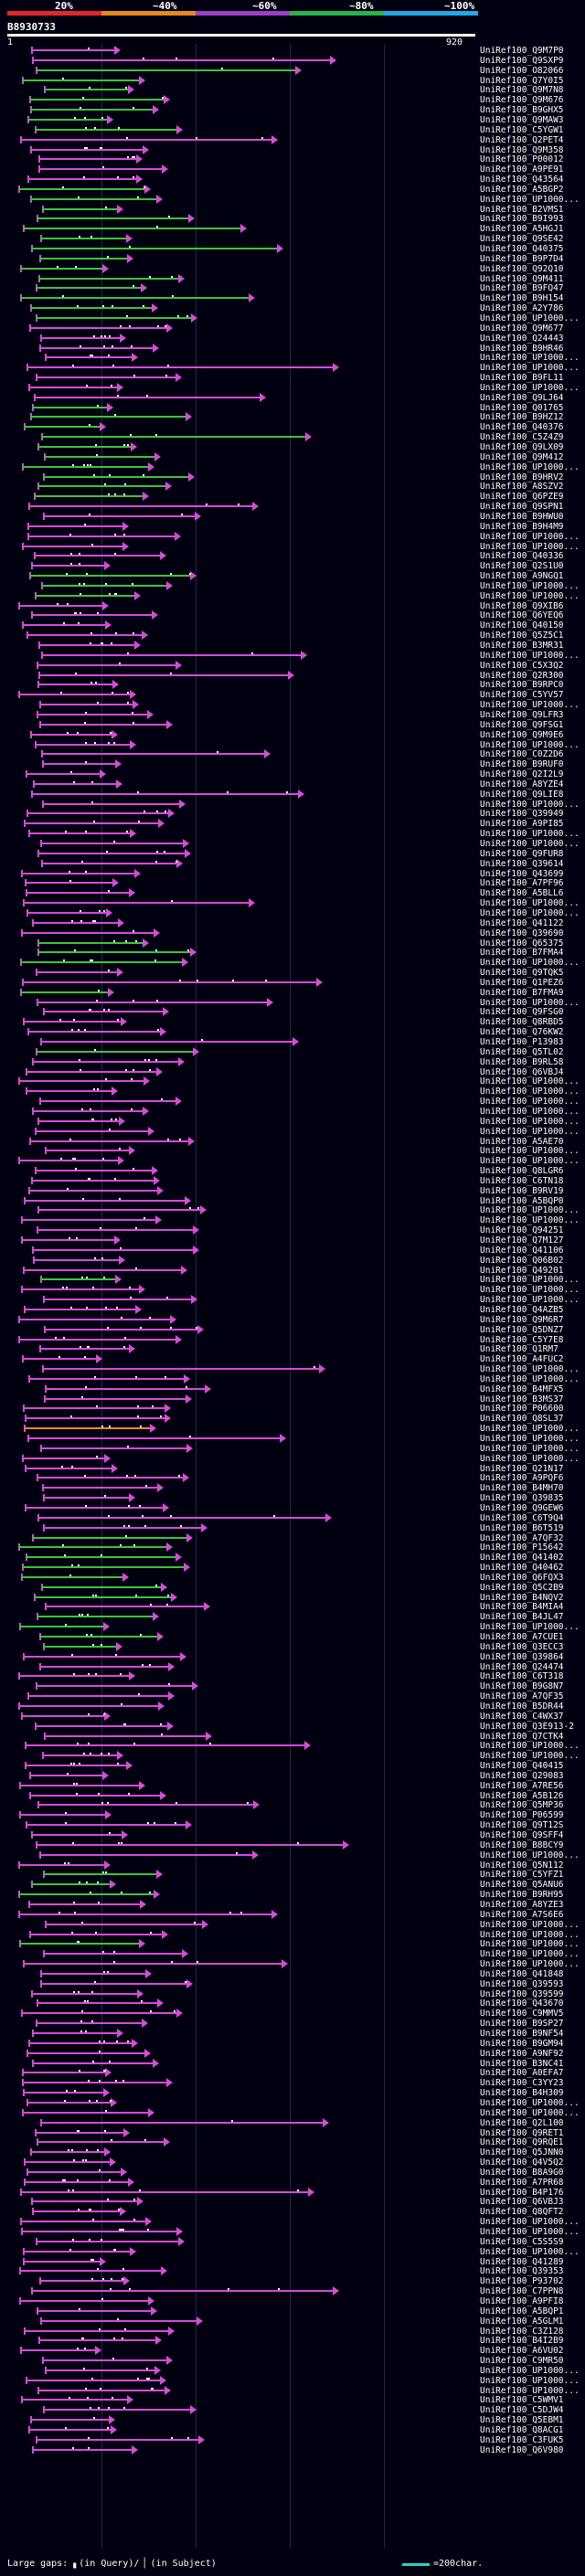 This screenshot has width=585, height=2576. Describe the element at coordinates (293, 2024) in the screenshot. I see `hit-row: UniRef100_B9SP27` at that location.